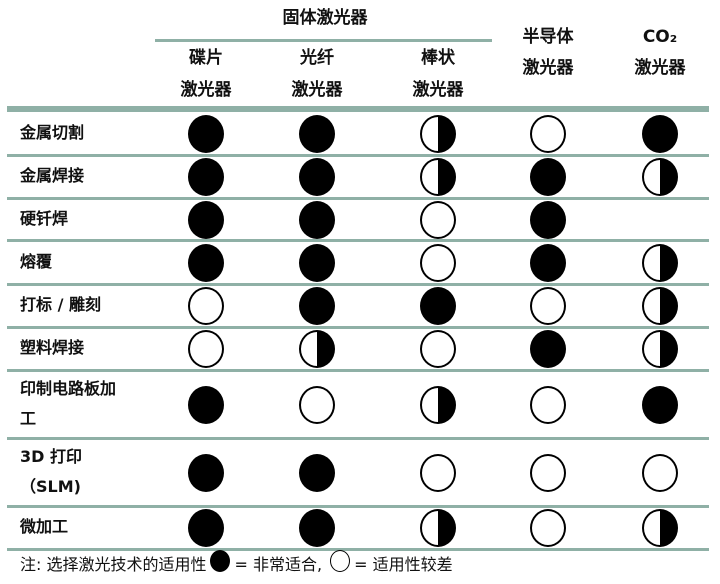 The height and width of the screenshot is (584, 720). What do you see at coordinates (206, 90) in the screenshot?
I see `column-header-1-line2: 激光器` at bounding box center [206, 90].